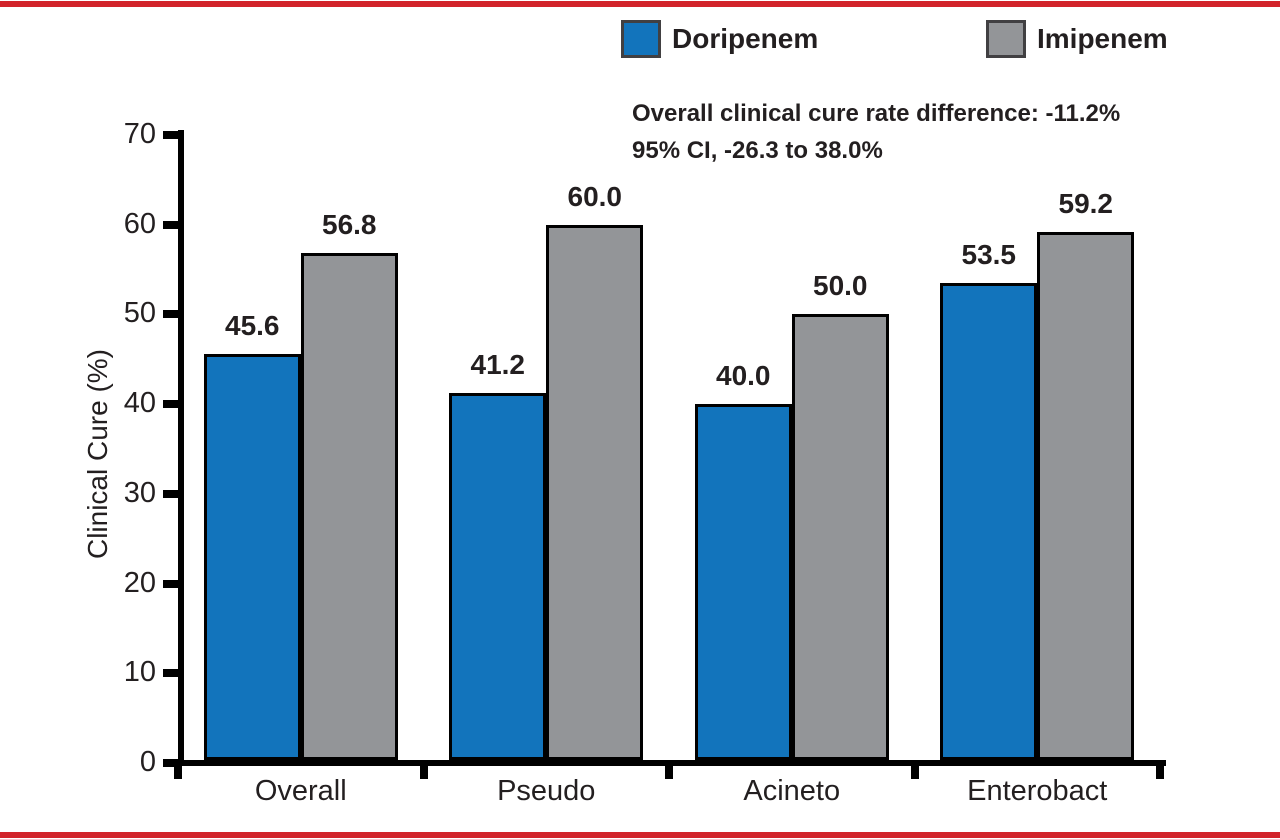 The height and width of the screenshot is (839, 1280). I want to click on y-tick-label: 30, so click(139, 492).